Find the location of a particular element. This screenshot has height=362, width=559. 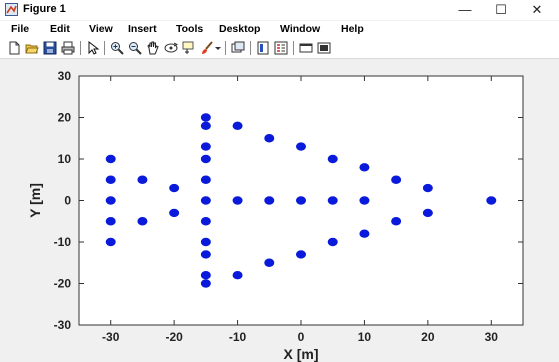

insert-legend-icon is located at coordinates (281, 48).